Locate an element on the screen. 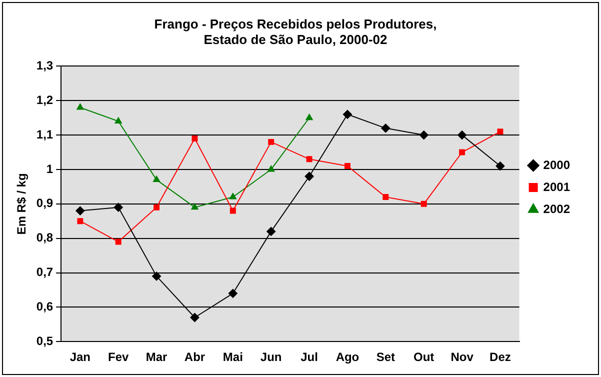  y-tick-label: 1,2 is located at coordinates (45, 99).